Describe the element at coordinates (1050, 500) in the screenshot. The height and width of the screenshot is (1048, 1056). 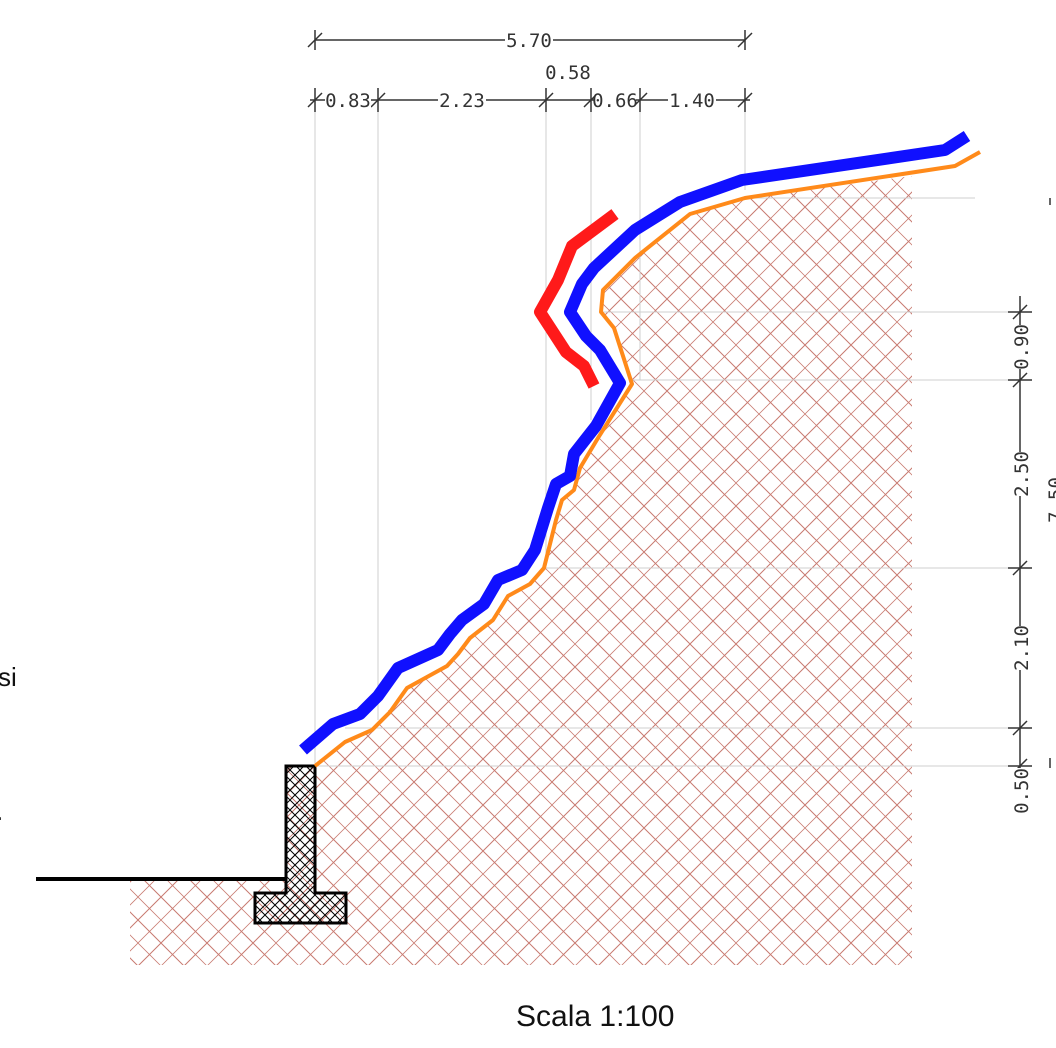
I see `dim-right-total-partial: 7.50` at that location.